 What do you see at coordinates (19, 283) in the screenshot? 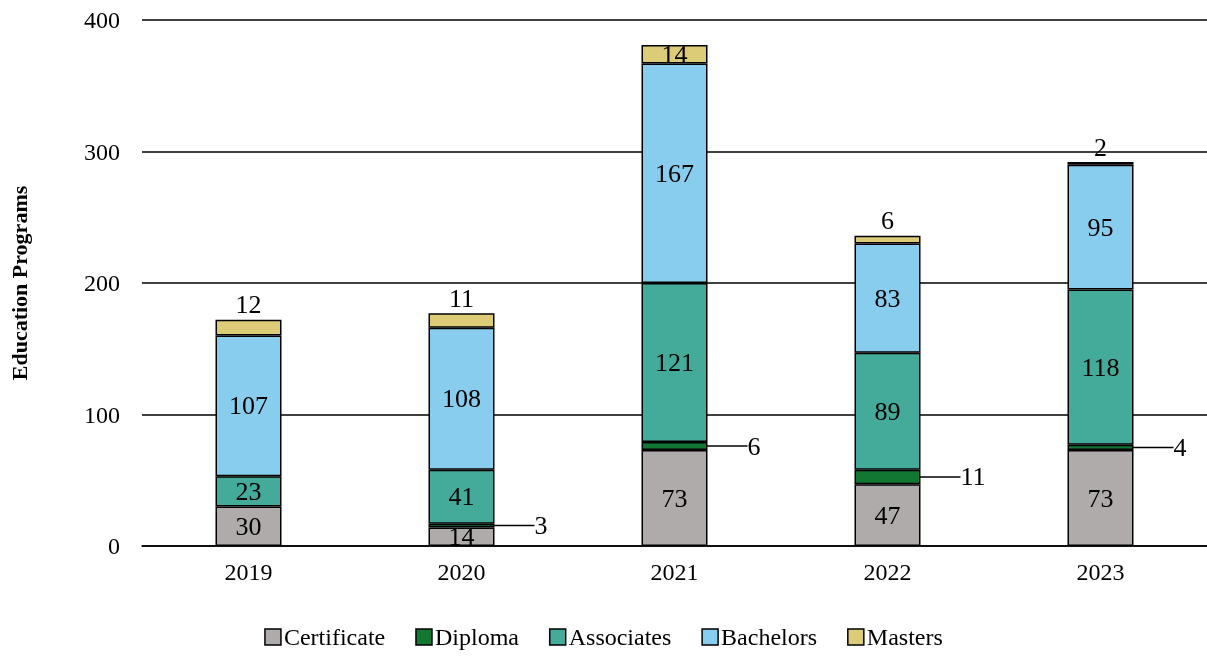
I see `y-axis-title: Education Programs` at bounding box center [19, 283].